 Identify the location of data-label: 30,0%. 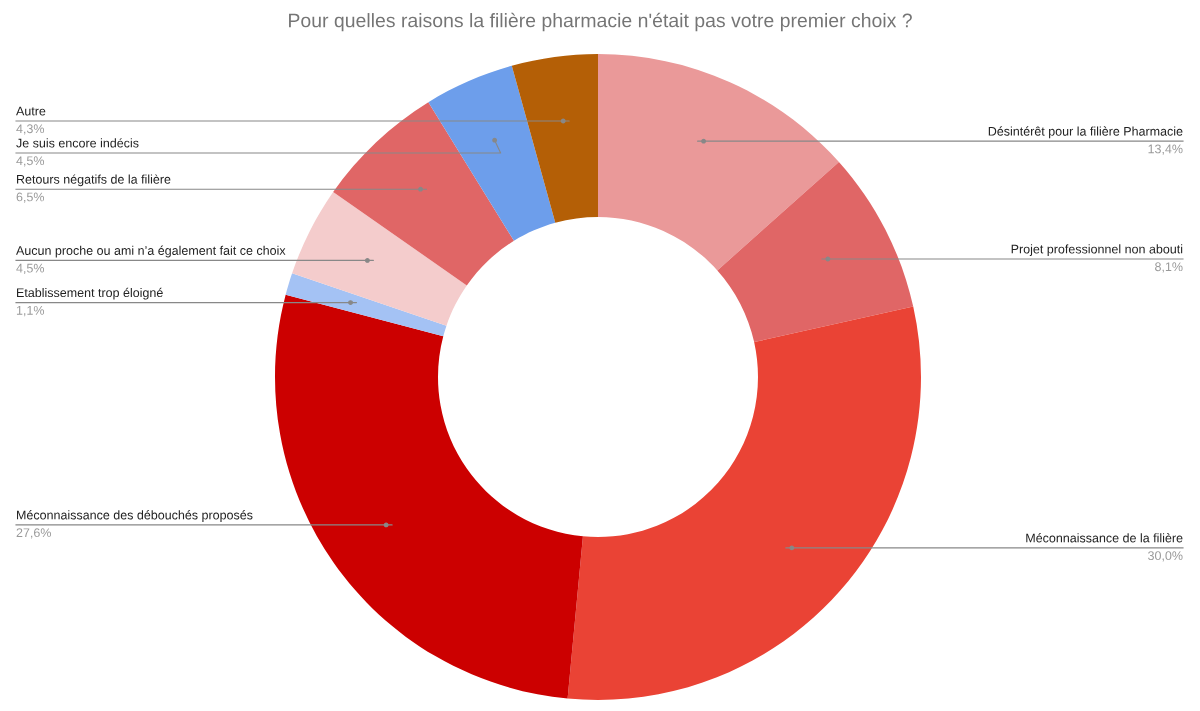
(1165, 556).